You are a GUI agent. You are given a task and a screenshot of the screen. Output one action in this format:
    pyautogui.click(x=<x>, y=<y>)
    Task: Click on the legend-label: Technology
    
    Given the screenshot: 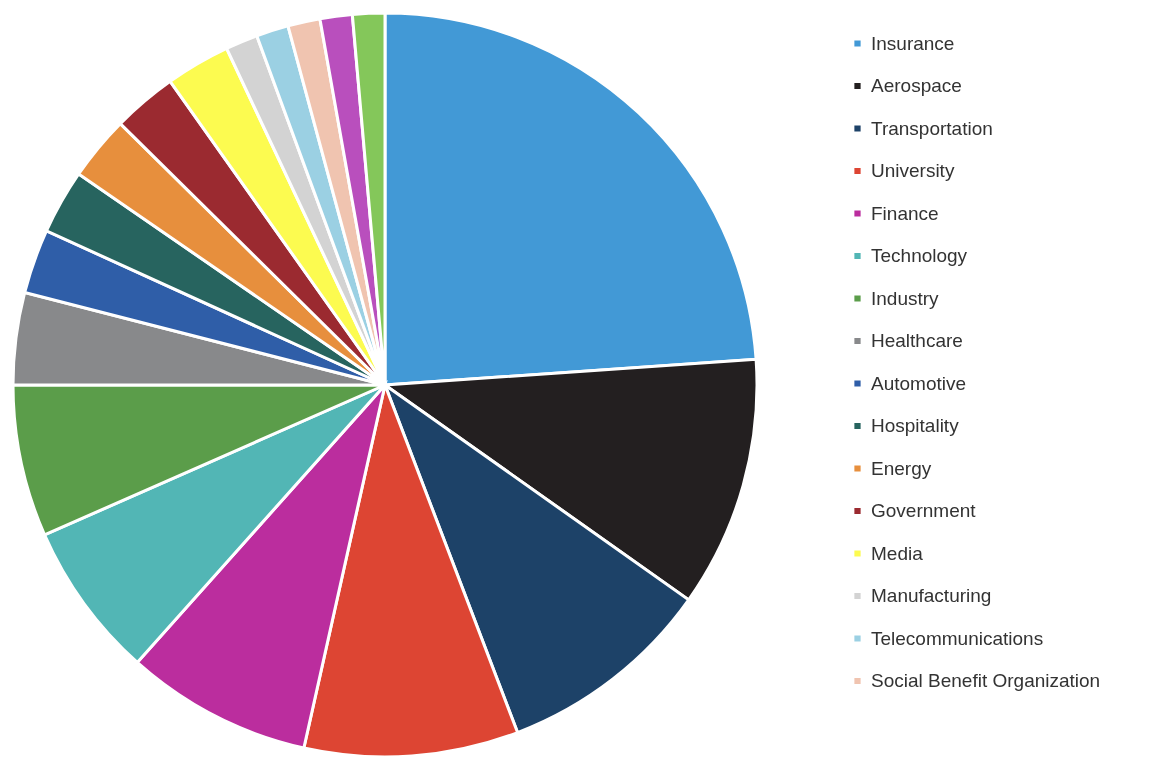 What is the action you would take?
    pyautogui.click(x=919, y=255)
    